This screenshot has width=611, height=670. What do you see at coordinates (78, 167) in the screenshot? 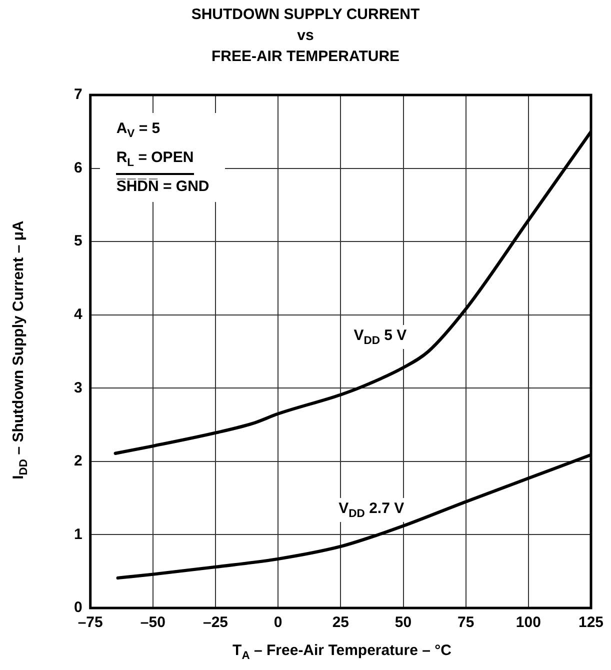
I see `y-tick-label: 6` at bounding box center [78, 167].